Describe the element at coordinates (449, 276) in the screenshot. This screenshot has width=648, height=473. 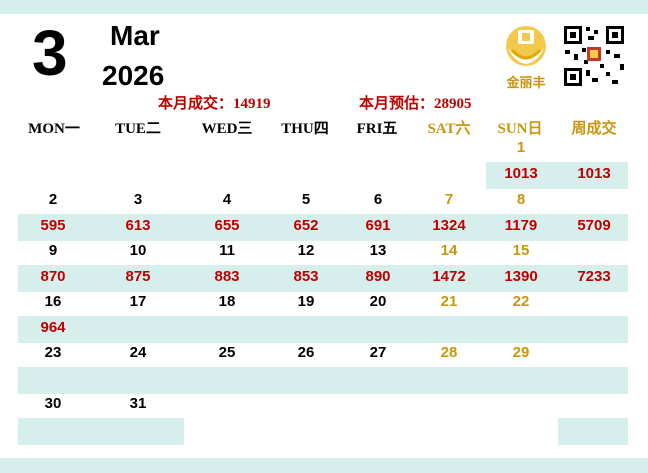
I see `day-value: 1472` at that location.